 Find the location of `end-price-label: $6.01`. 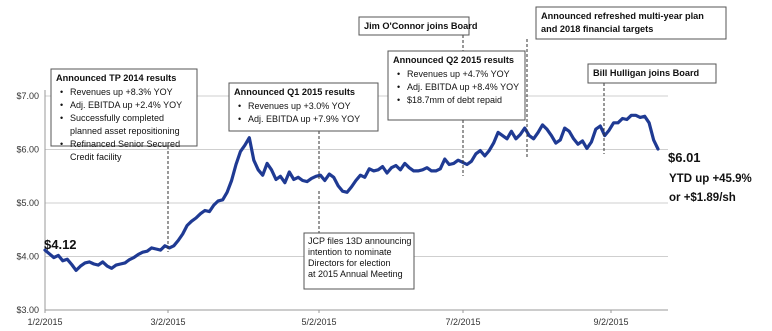

end-price-label: $6.01 is located at coordinates (684, 157).